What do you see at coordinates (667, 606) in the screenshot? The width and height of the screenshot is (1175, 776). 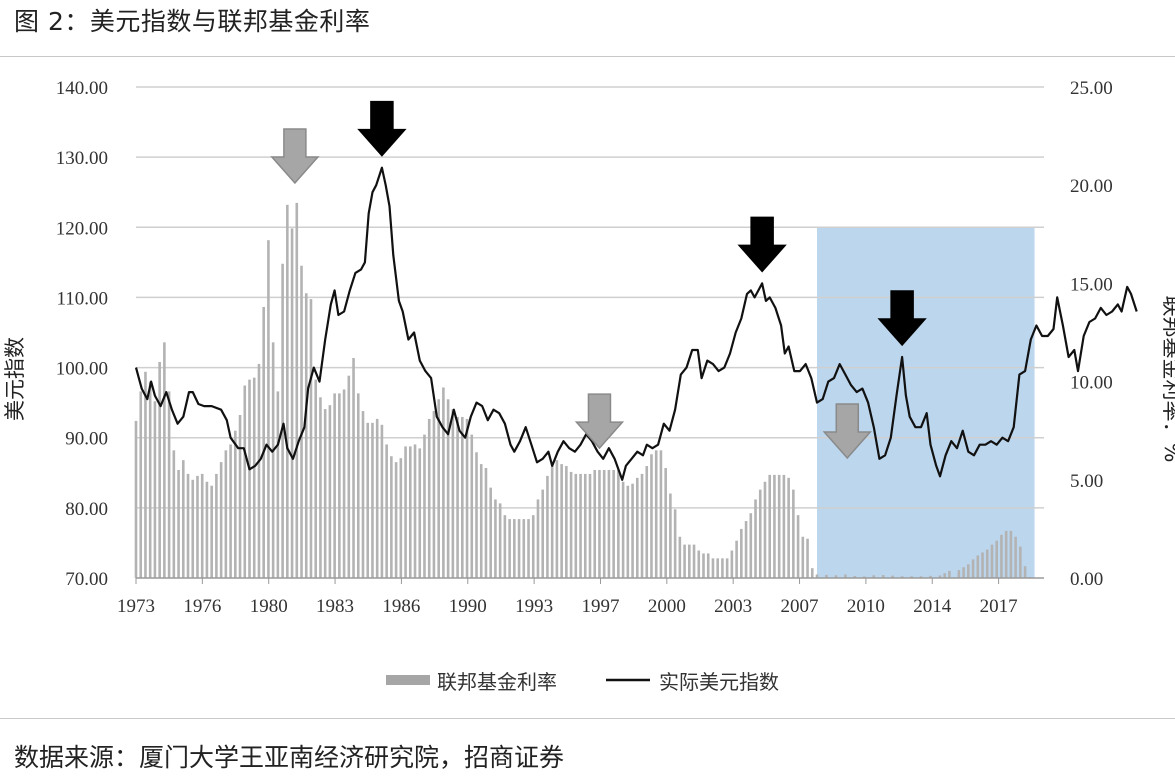 I see `x-tick-label: 2000` at bounding box center [667, 606].